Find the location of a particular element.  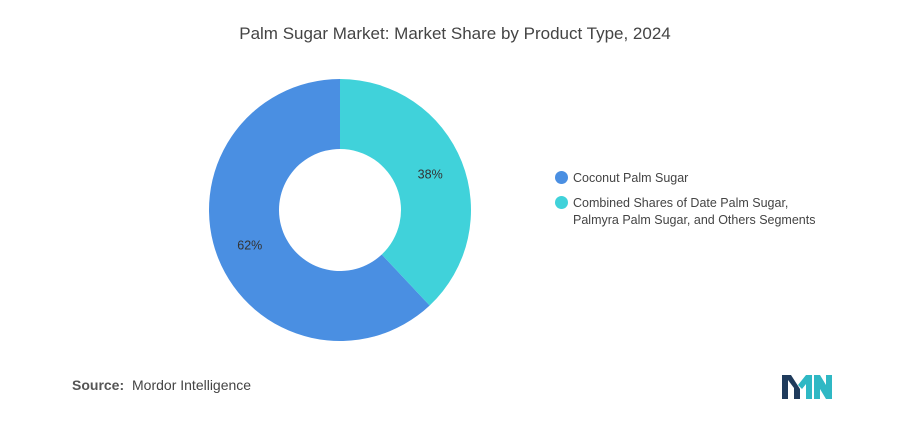

legend-swatch-coconut-palm-sugar is located at coordinates (561, 177).